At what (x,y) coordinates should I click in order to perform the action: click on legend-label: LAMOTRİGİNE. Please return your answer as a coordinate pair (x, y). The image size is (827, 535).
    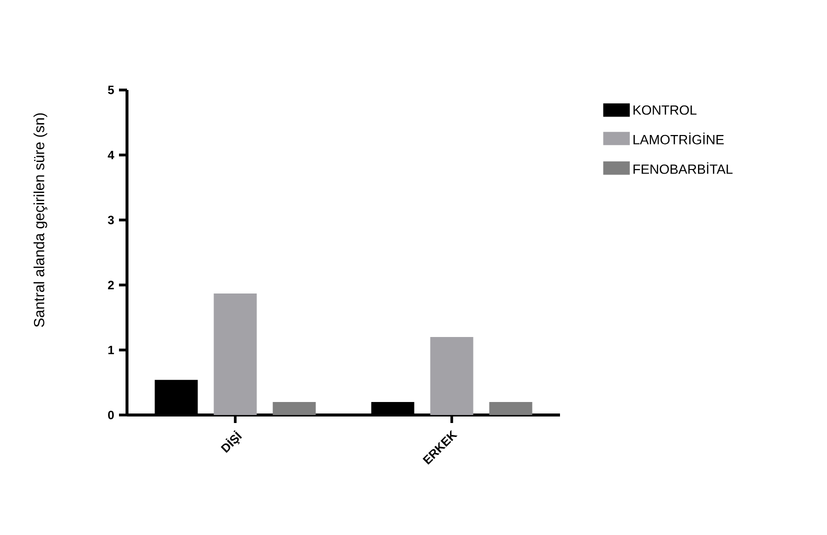
    Looking at the image, I should click on (679, 138).